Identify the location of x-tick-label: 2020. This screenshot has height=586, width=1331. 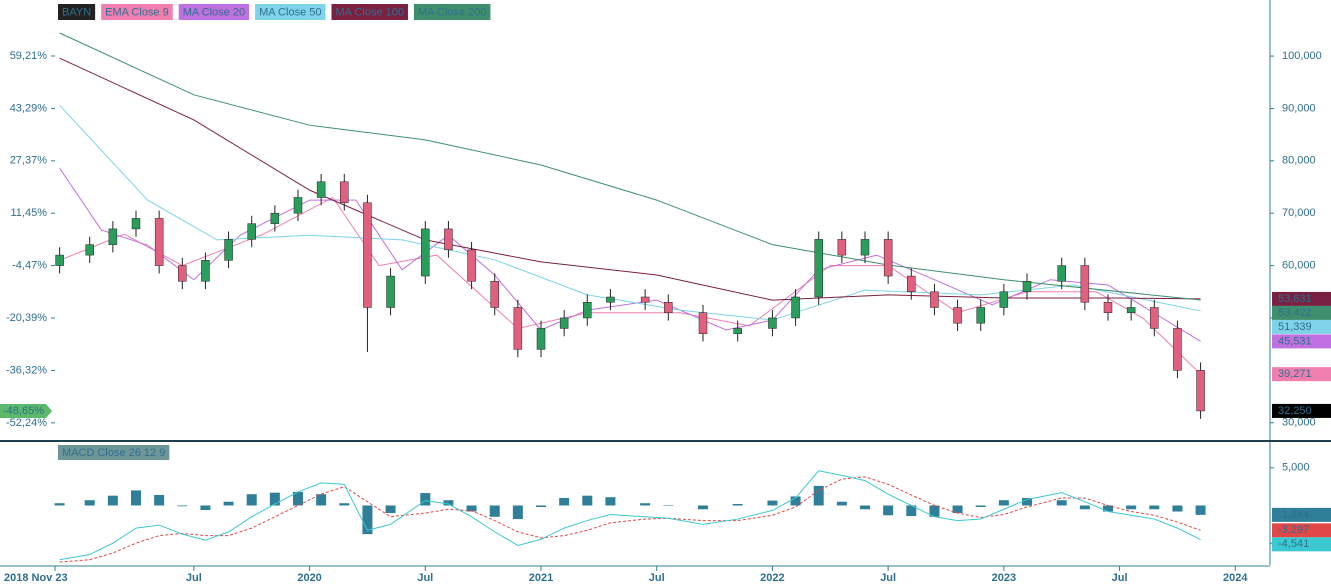
(309, 578).